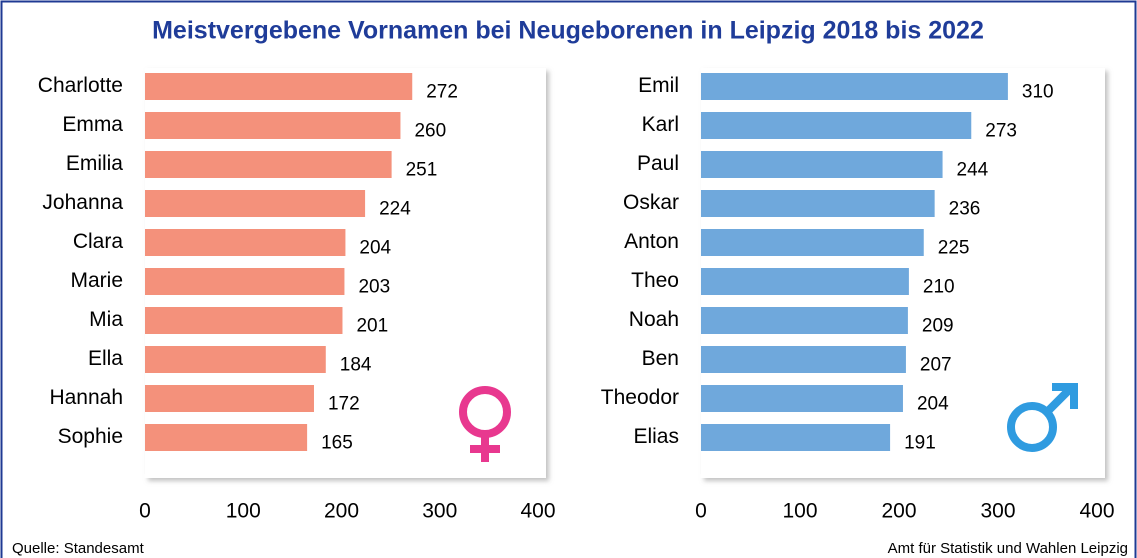 The image size is (1137, 558). I want to click on category-label: Clara, so click(98, 241).